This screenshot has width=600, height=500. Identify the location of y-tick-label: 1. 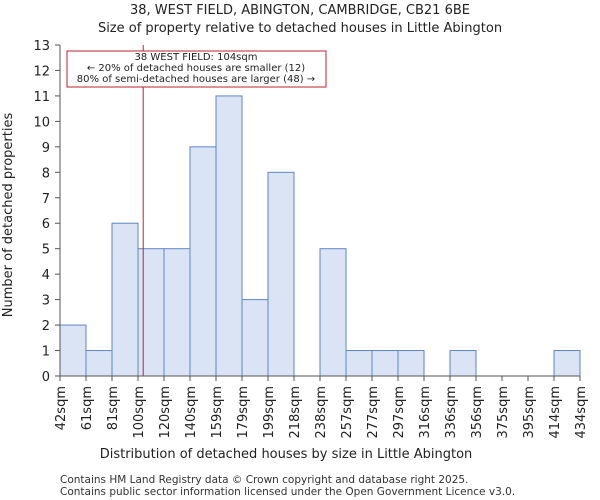
(46, 352).